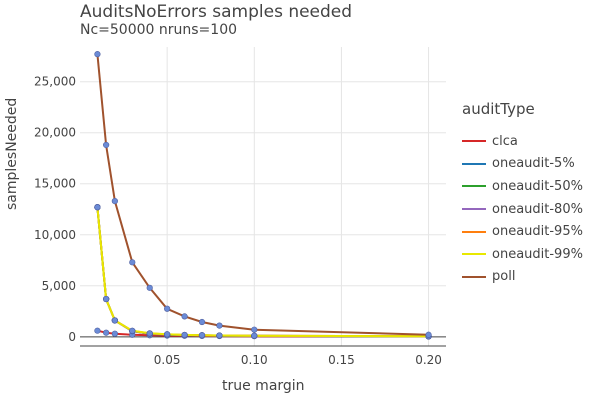 Image resolution: width=600 pixels, height=400 pixels. Describe the element at coordinates (537, 186) in the screenshot. I see `legend-label: oneaudit-50%` at that location.